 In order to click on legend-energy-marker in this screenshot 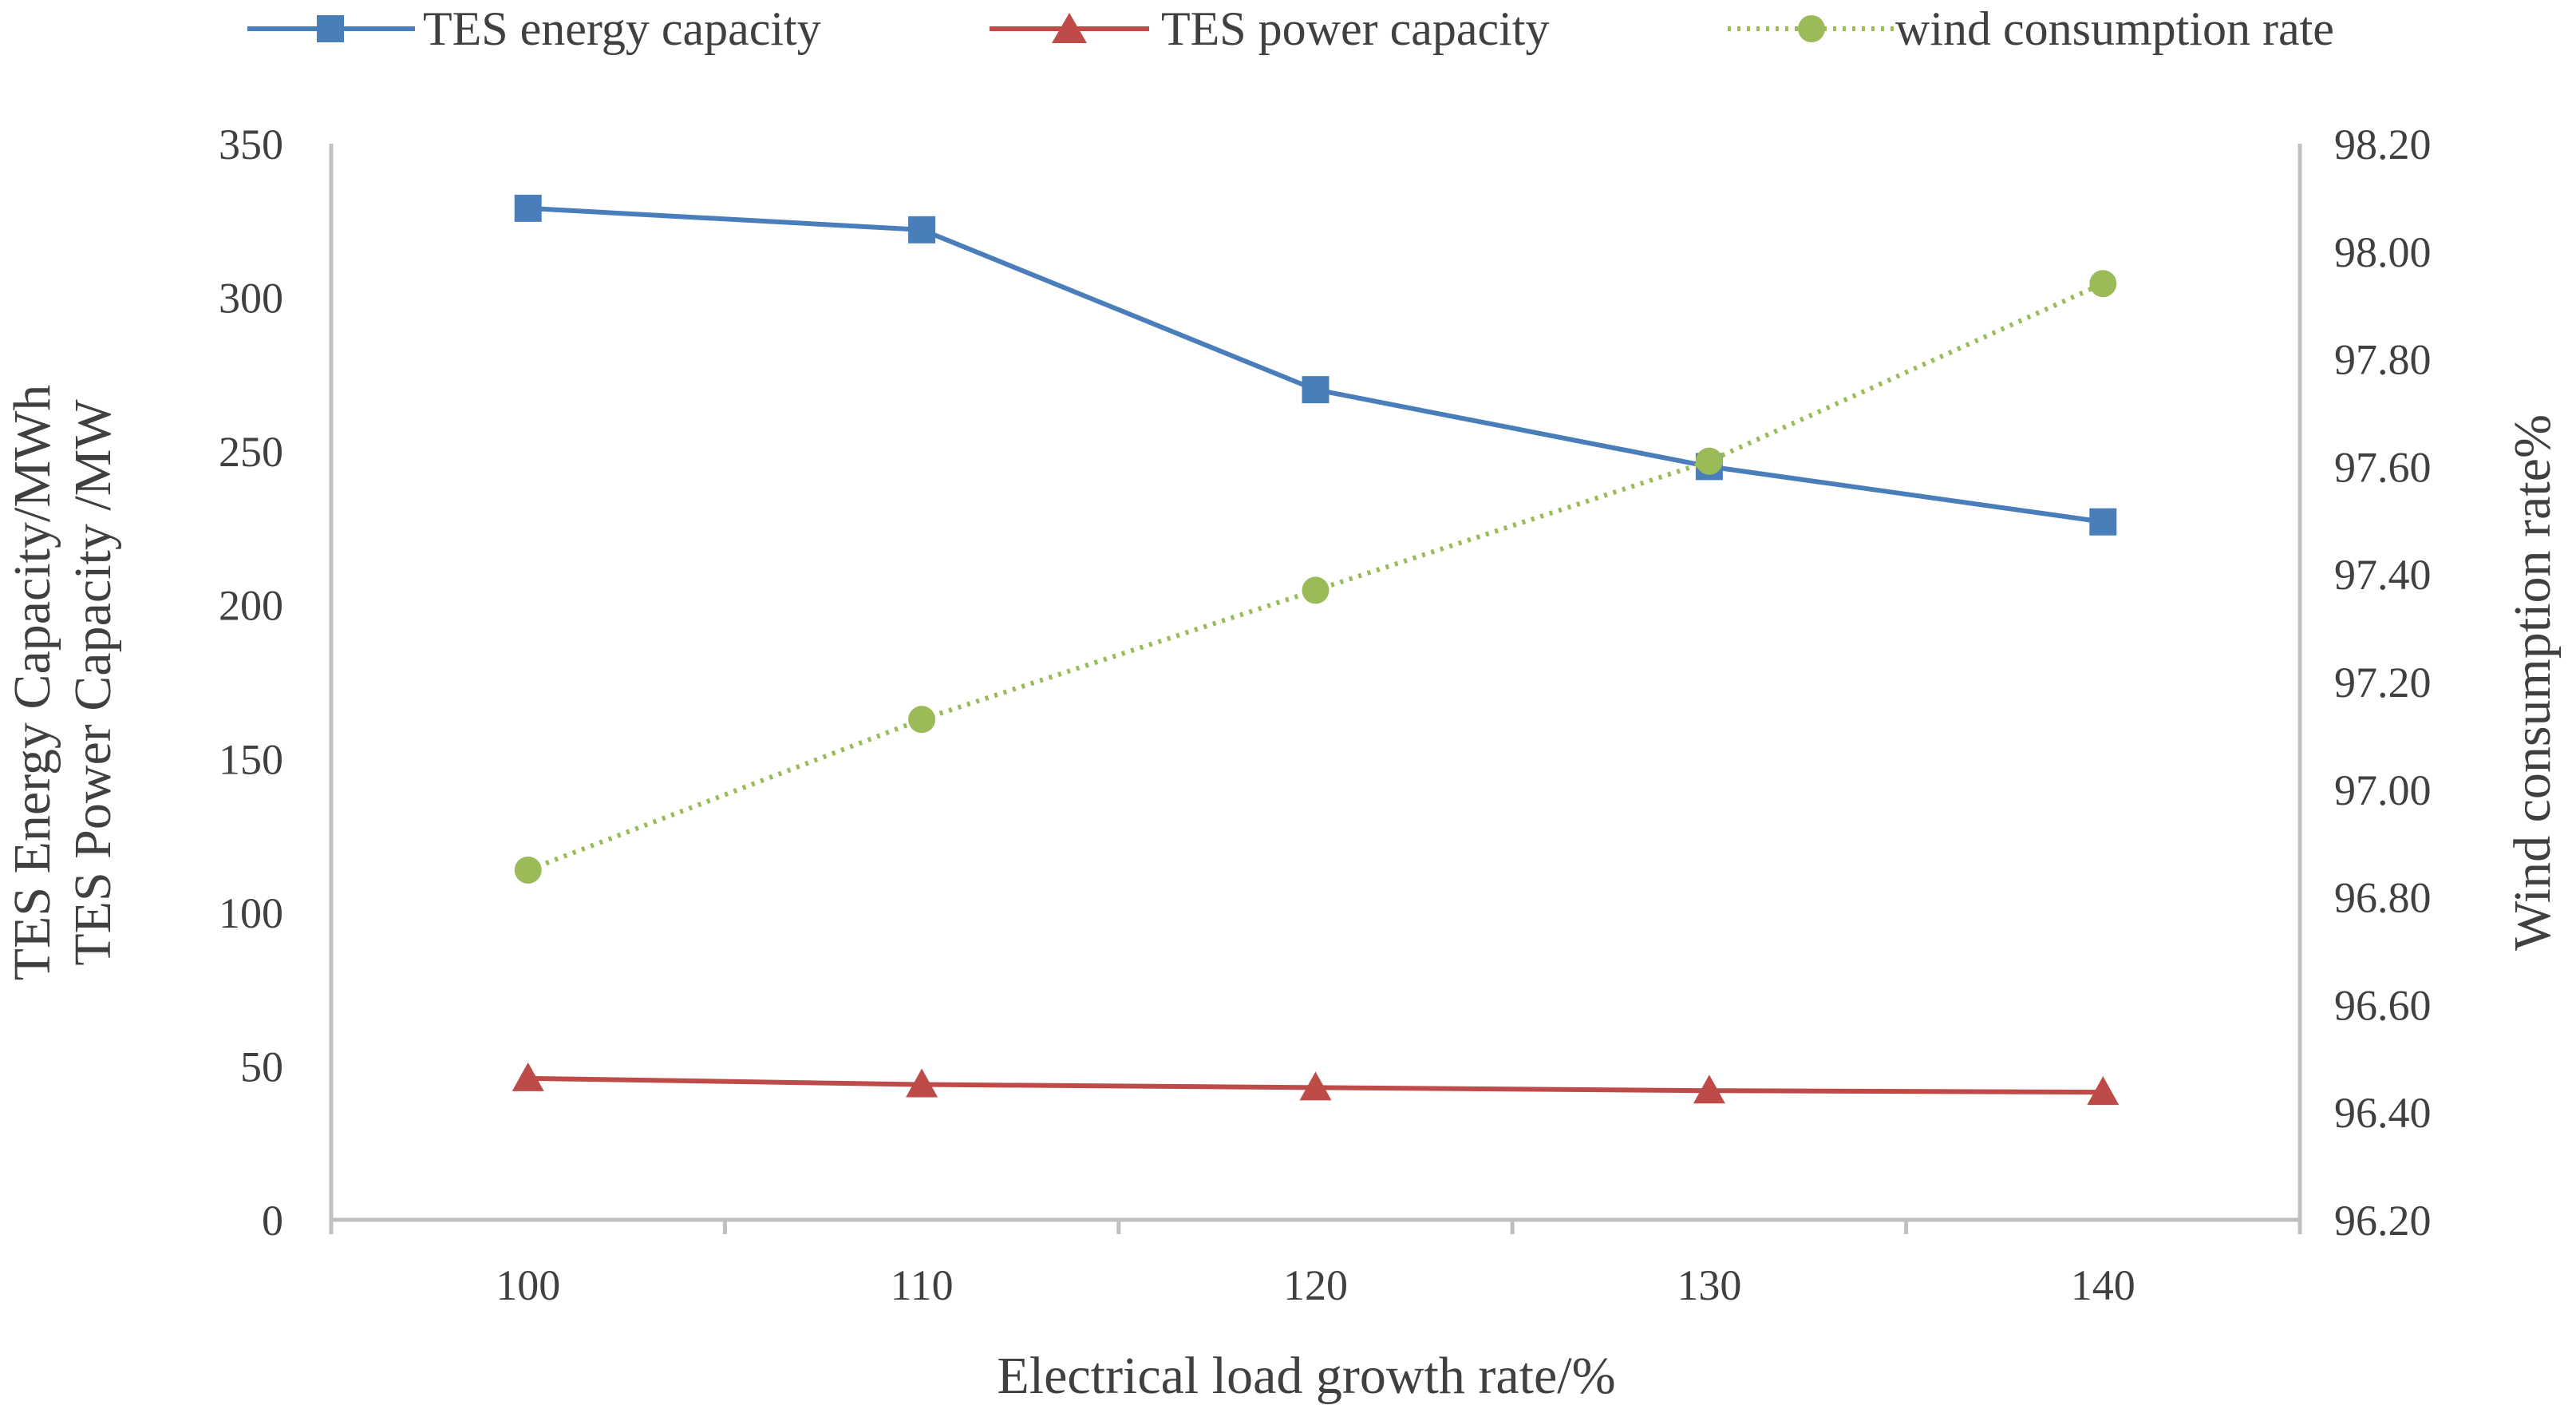, I will do `click(330, 29)`.